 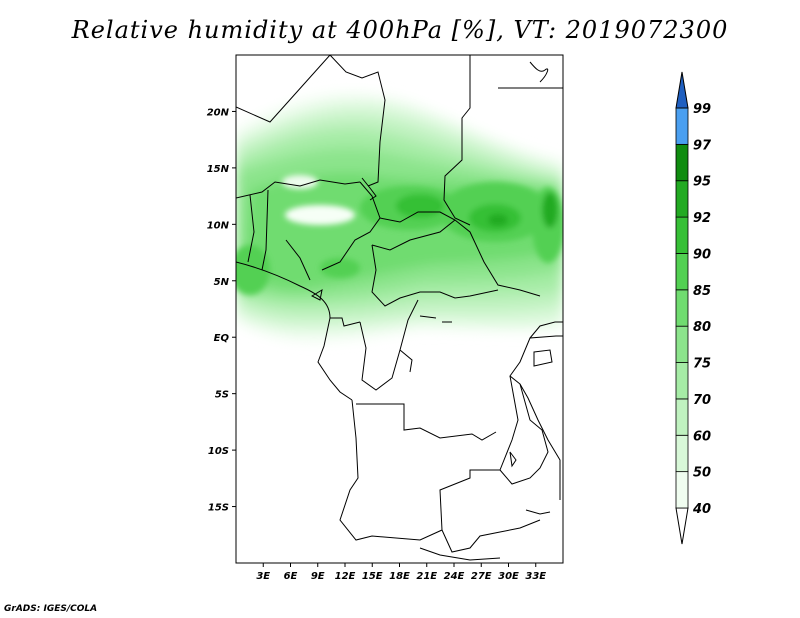 I want to click on lat-tick-label: 20N, so click(x=218, y=112).